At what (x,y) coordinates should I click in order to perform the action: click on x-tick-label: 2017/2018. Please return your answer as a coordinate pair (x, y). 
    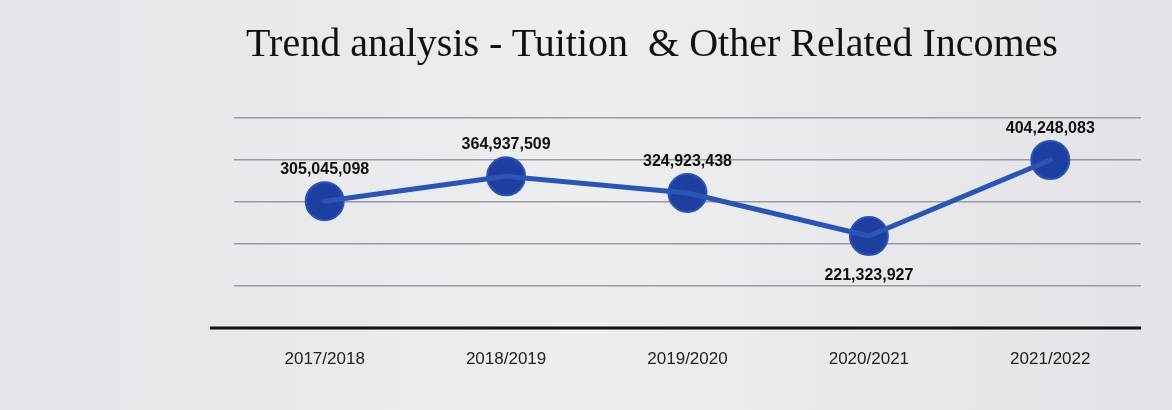
    Looking at the image, I should click on (324, 358).